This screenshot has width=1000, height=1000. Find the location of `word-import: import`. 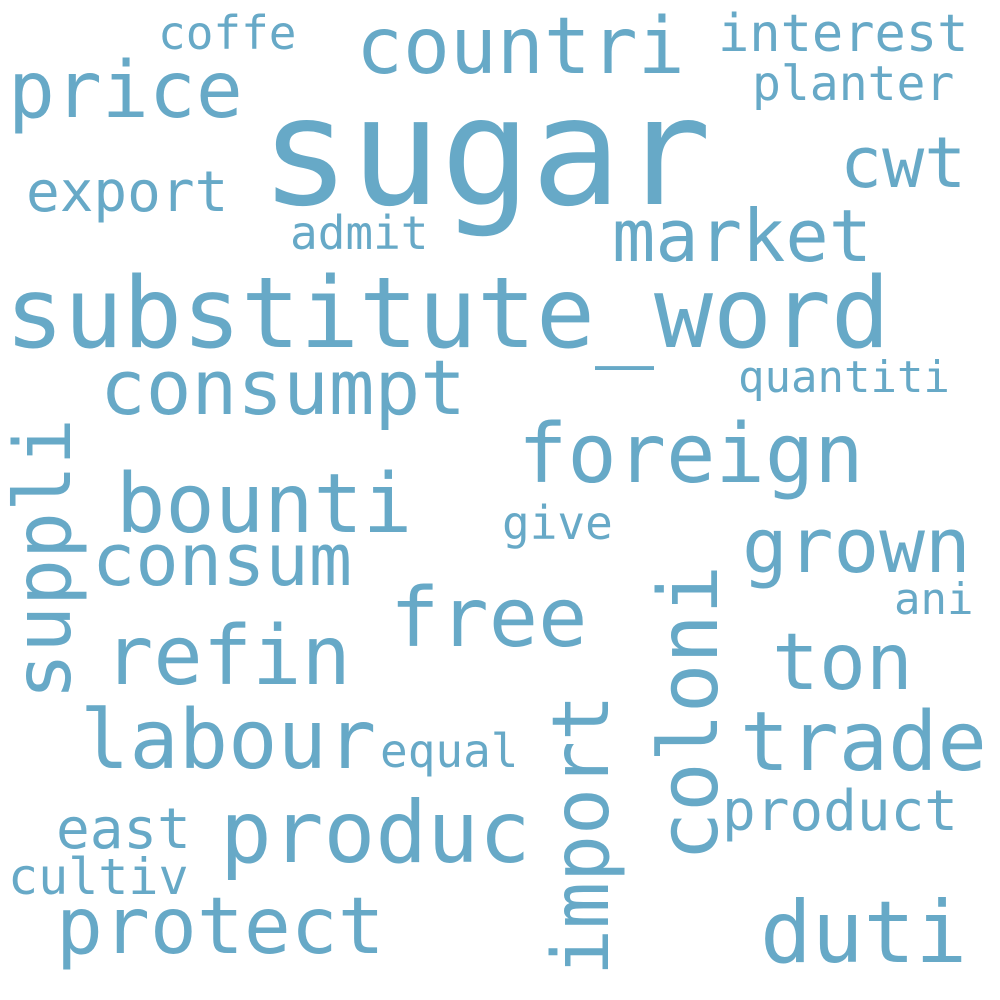

word-import: import is located at coordinates (582, 835).